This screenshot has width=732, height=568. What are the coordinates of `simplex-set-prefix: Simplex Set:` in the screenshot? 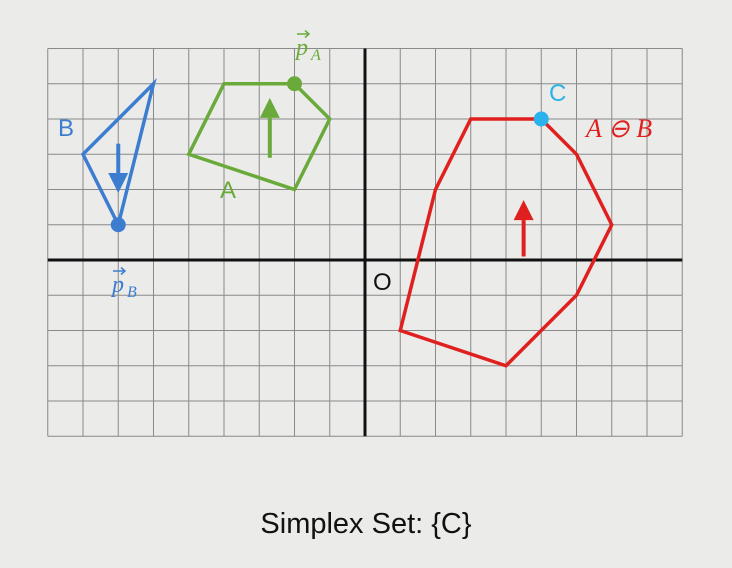 It's located at (346, 524).